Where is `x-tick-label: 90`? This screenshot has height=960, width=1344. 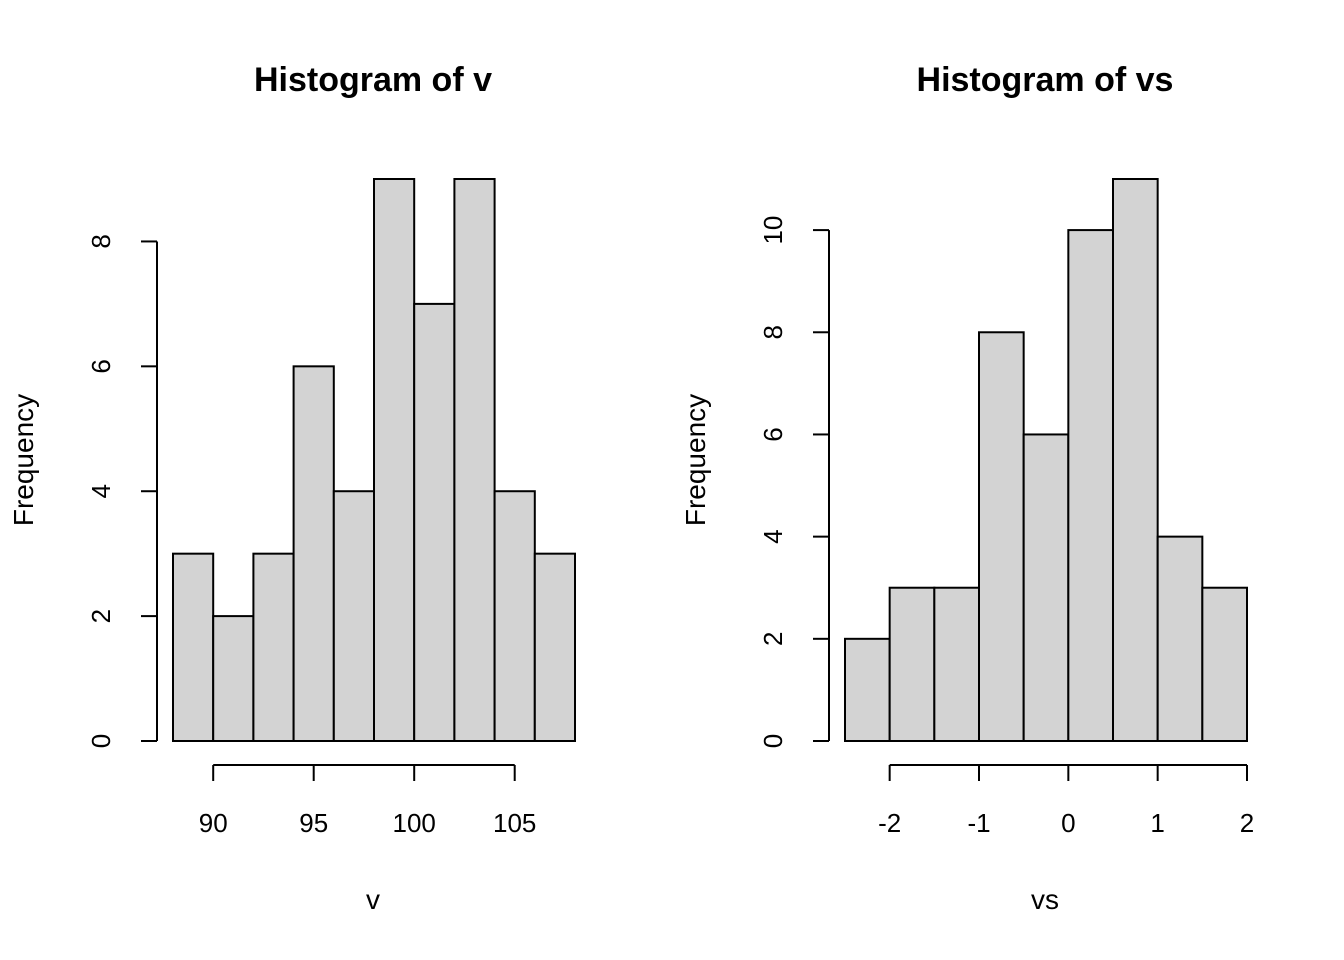
x-tick-label: 90 is located at coordinates (213, 823).